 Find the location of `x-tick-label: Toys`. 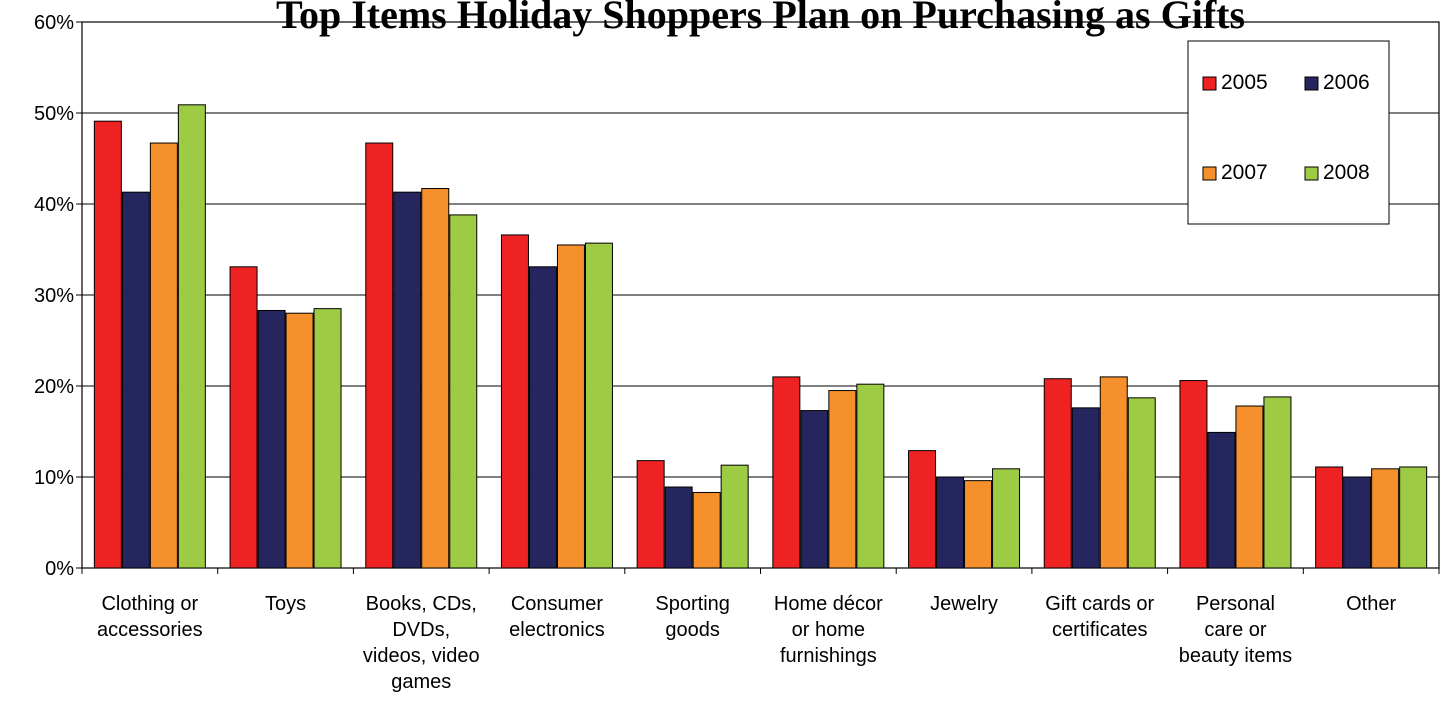

x-tick-label: Toys is located at coordinates (285, 604).